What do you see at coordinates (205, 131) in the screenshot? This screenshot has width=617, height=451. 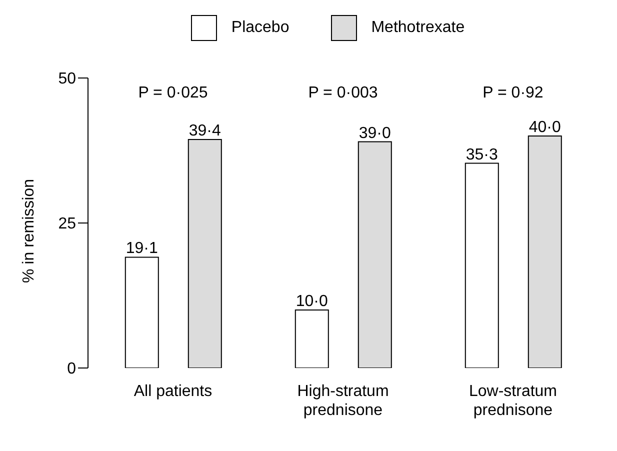 I see `data-label: 39·4` at bounding box center [205, 131].